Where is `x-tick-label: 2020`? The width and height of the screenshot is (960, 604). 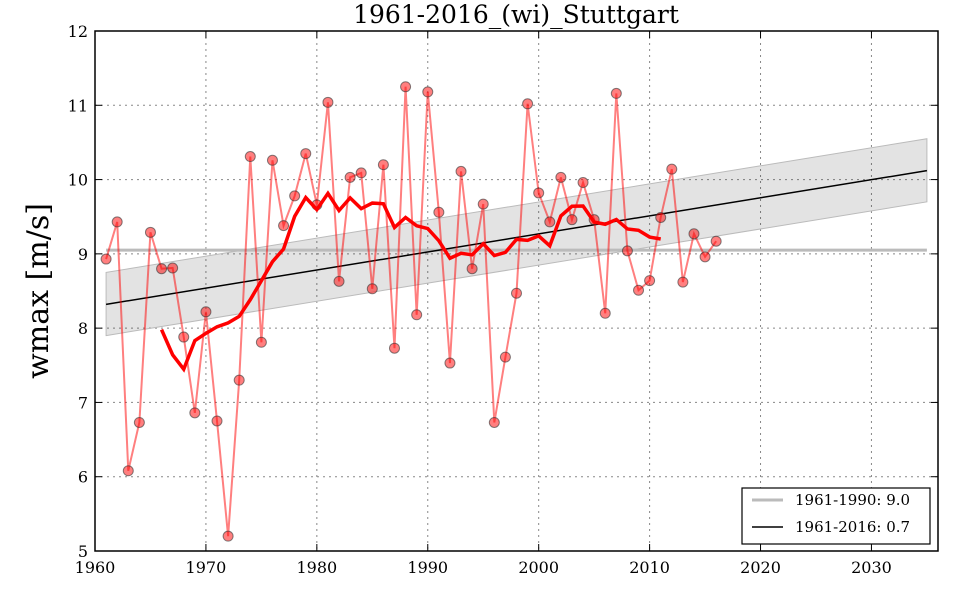 x-tick-label: 2020 is located at coordinates (760, 567).